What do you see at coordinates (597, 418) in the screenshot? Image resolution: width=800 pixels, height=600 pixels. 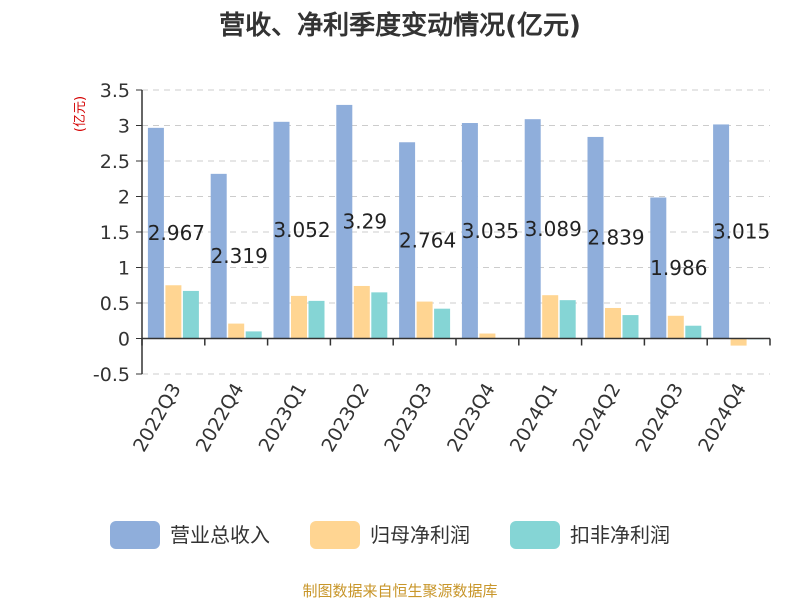 I see `x-tick-label: 2024Q2` at bounding box center [597, 418].